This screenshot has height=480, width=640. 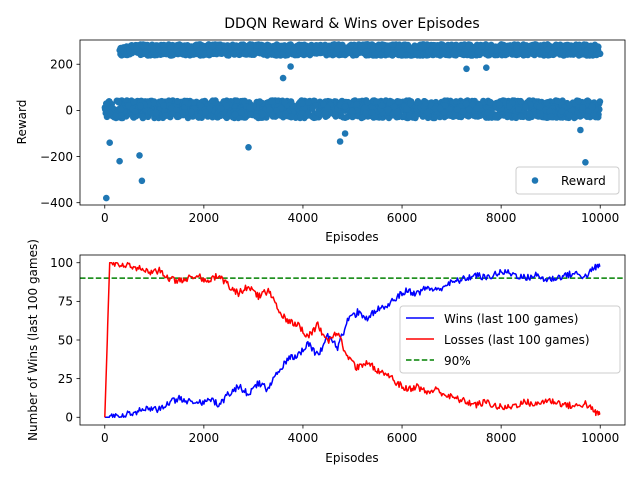 What do you see at coordinates (61, 263) in the screenshot?
I see `wins-y-tick-label: 100` at bounding box center [61, 263].